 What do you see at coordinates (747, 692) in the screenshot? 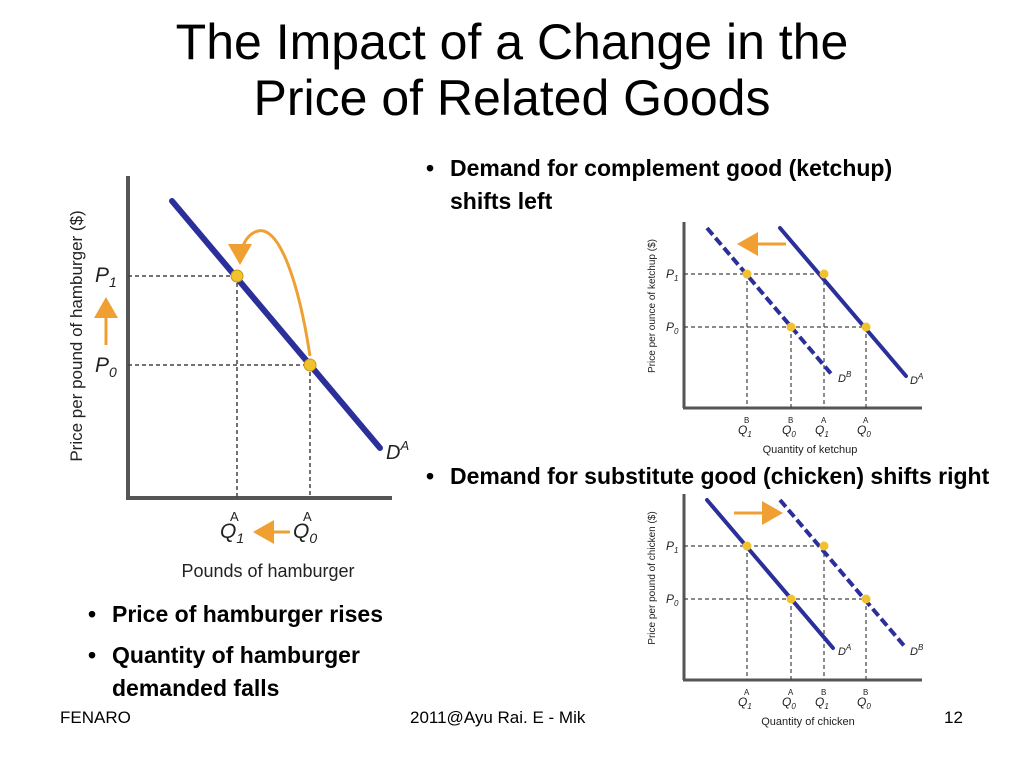
I see `chicken-q1a-sup: A` at bounding box center [747, 692].